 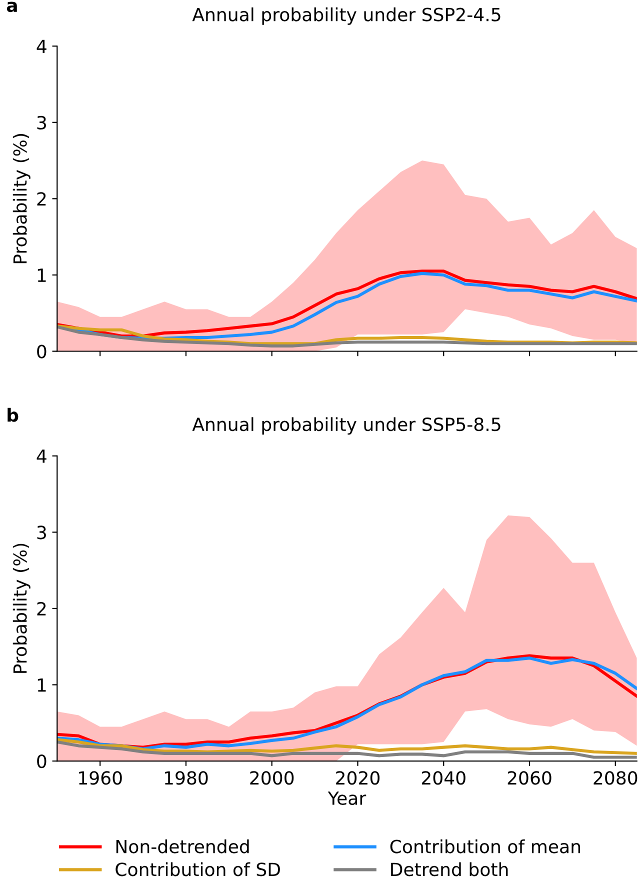 What do you see at coordinates (530, 778) in the screenshot?
I see `x-tick-label: 2060` at bounding box center [530, 778].